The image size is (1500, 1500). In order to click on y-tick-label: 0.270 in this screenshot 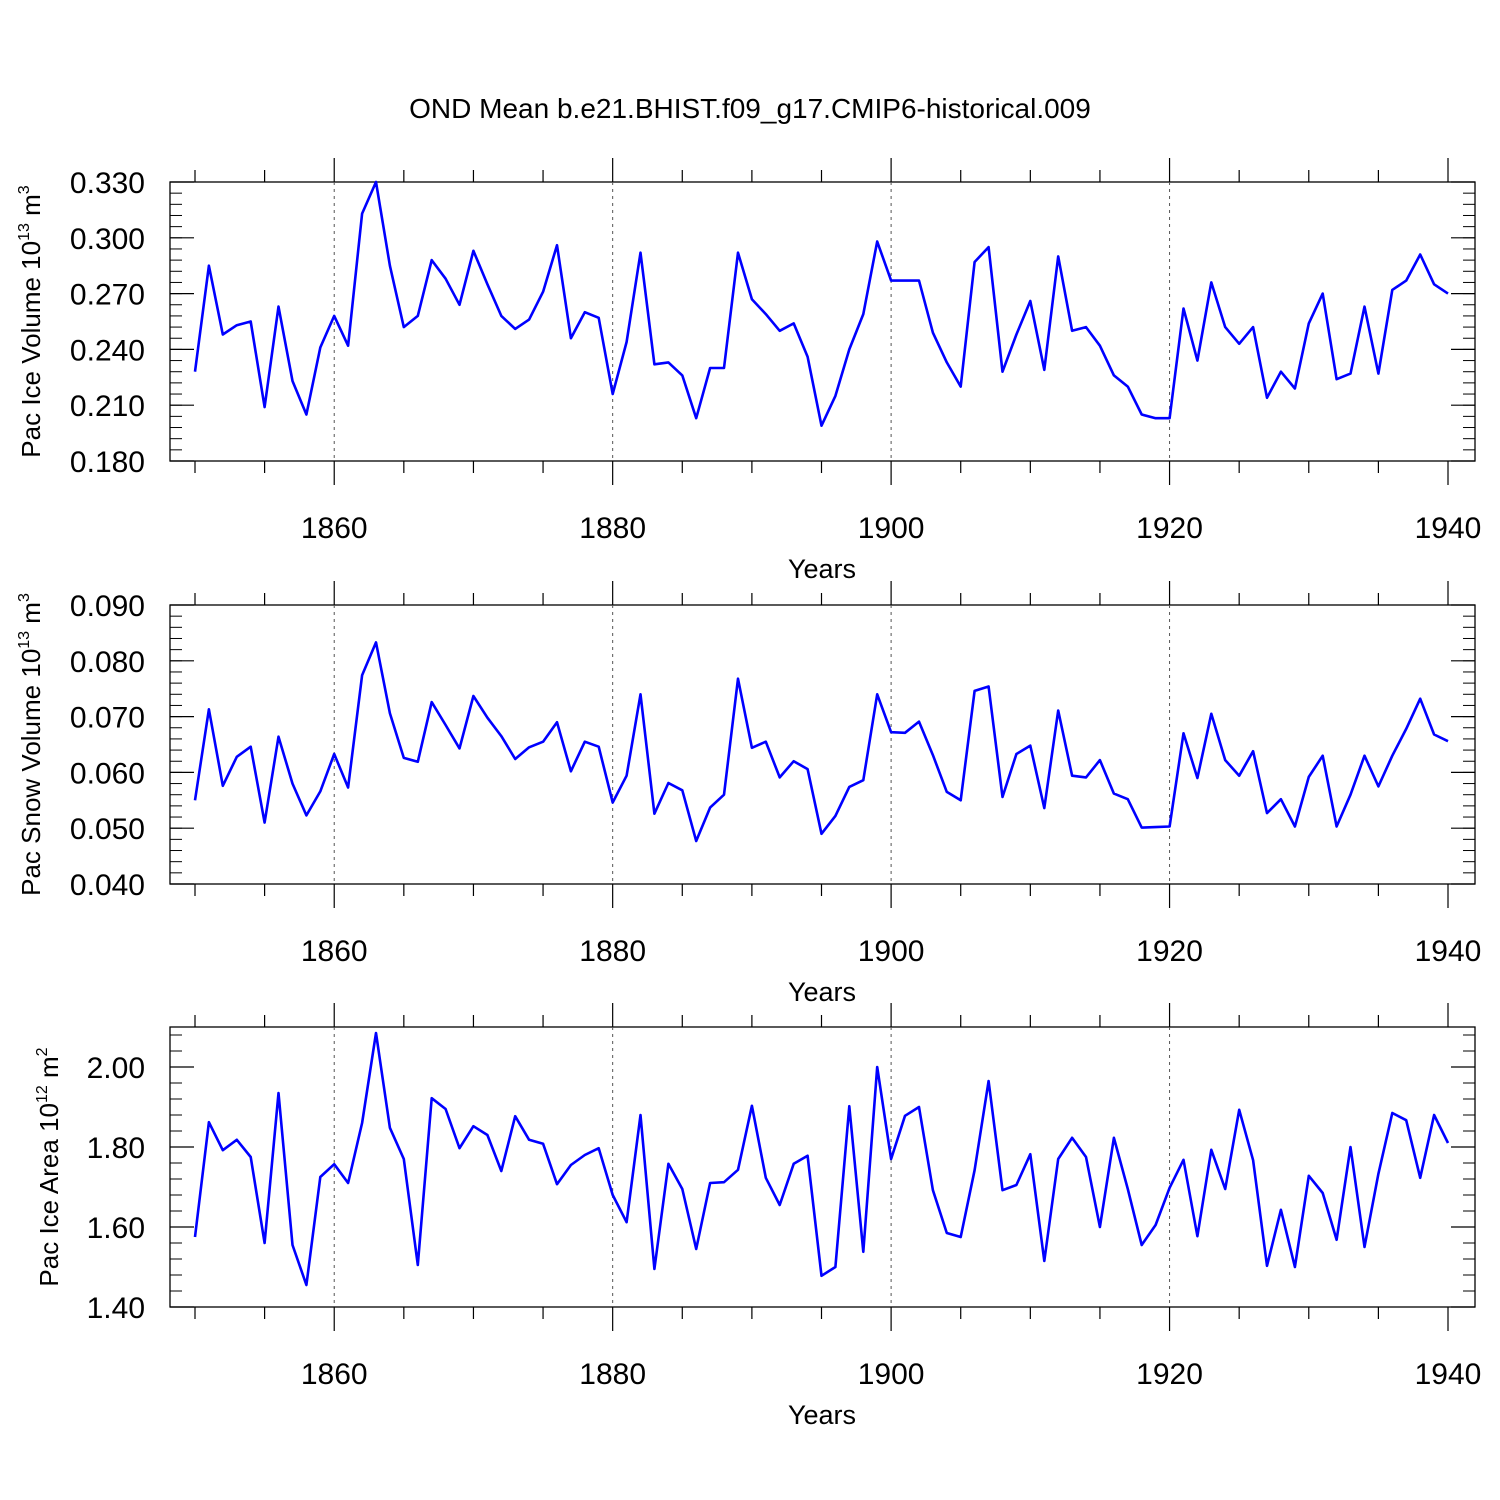, I will do `click(107, 295)`.